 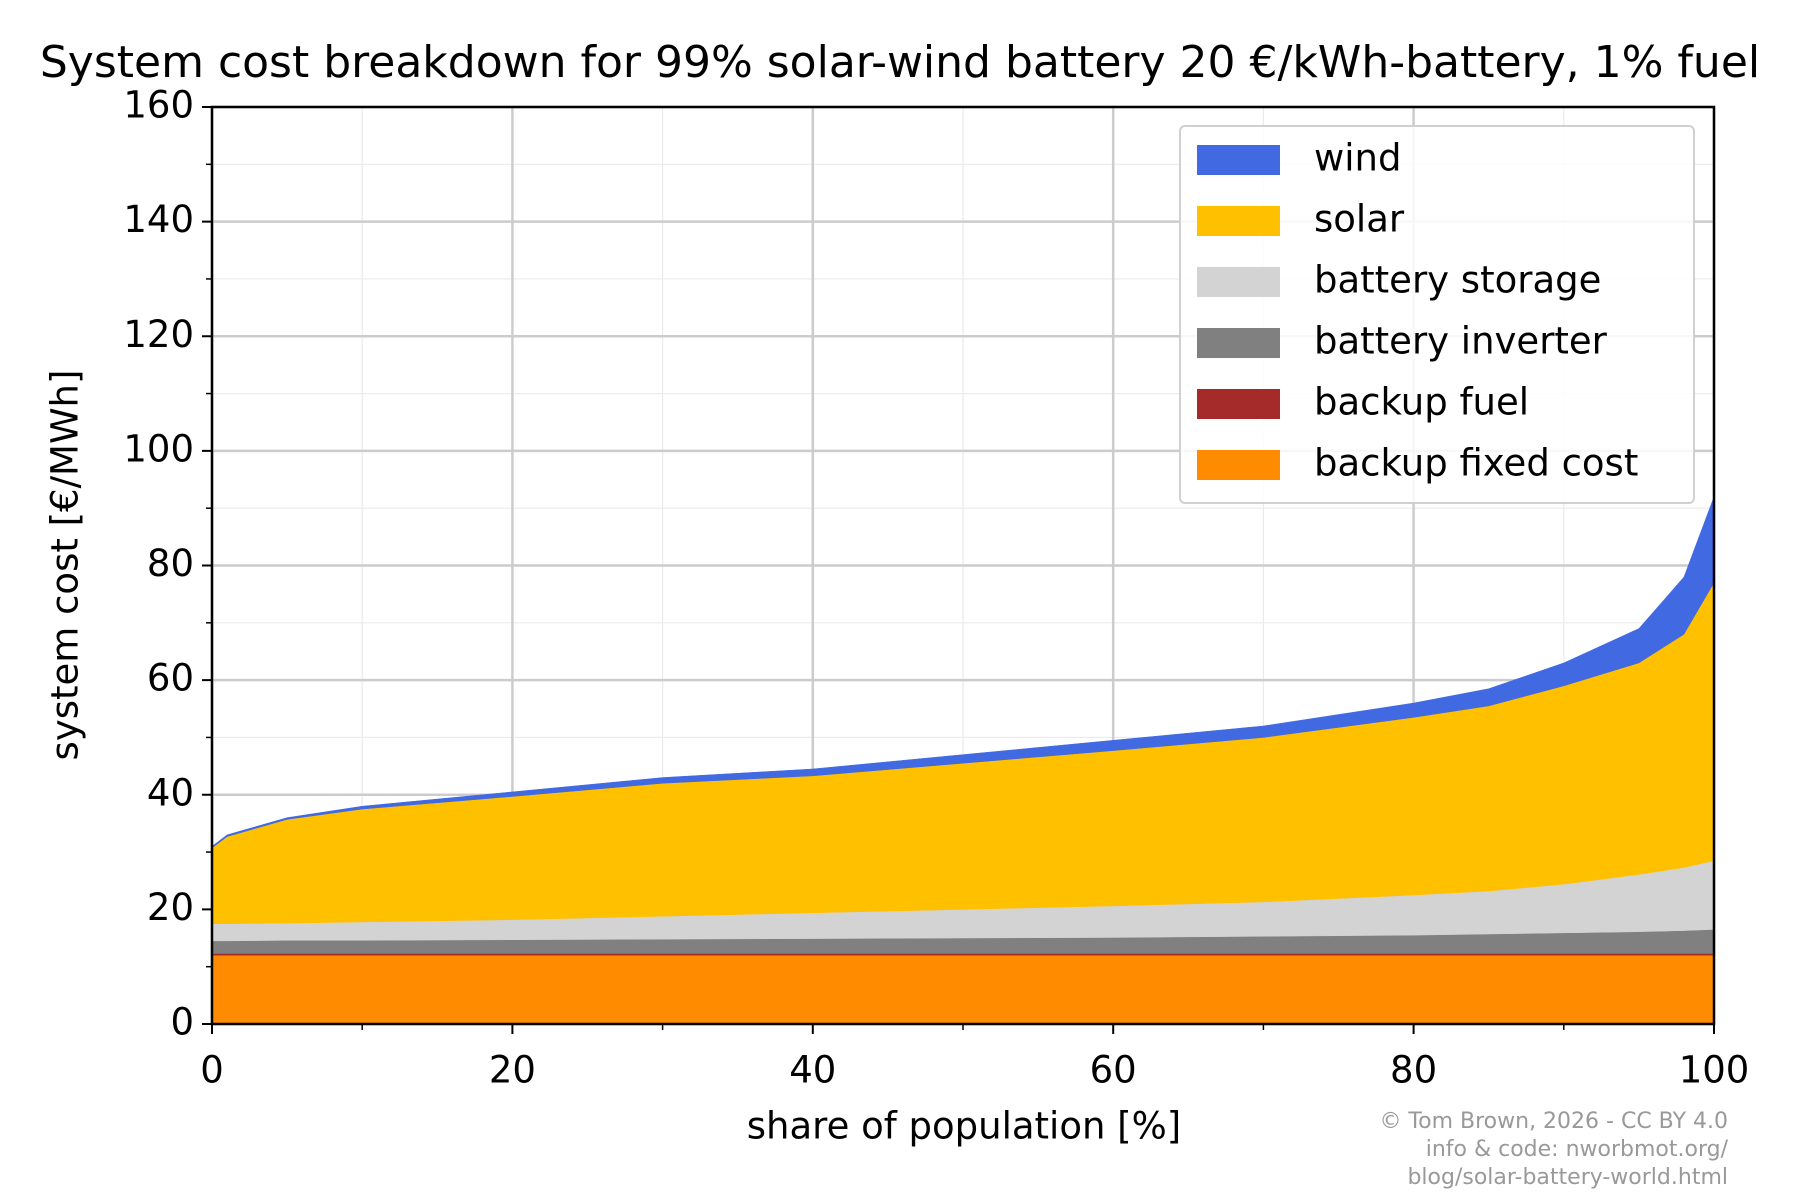 I want to click on y-tick-label: 60, so click(x=170, y=678).